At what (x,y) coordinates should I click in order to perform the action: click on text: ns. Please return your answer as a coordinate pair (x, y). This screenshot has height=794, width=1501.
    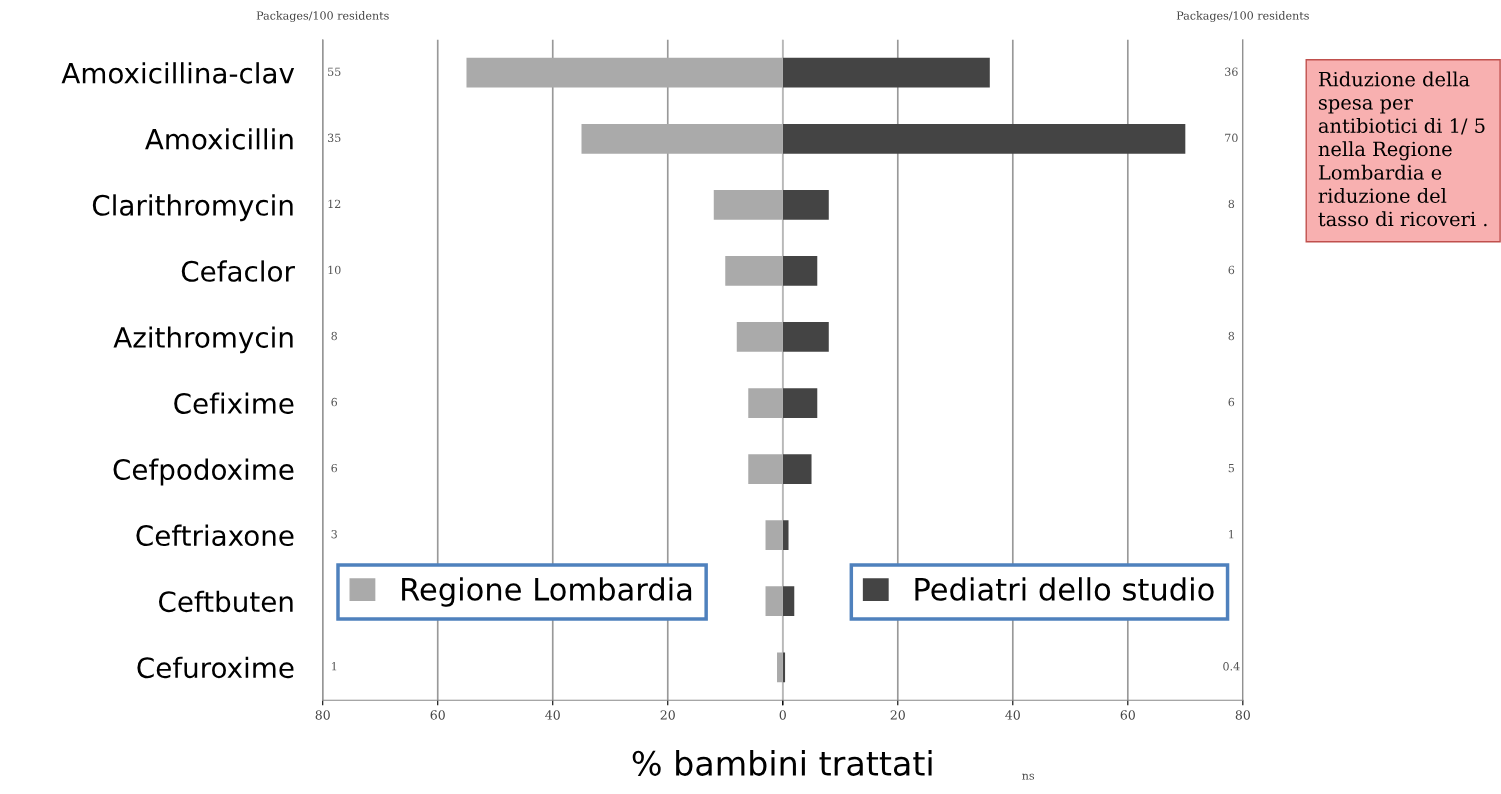
    Looking at the image, I should click on (1028, 776).